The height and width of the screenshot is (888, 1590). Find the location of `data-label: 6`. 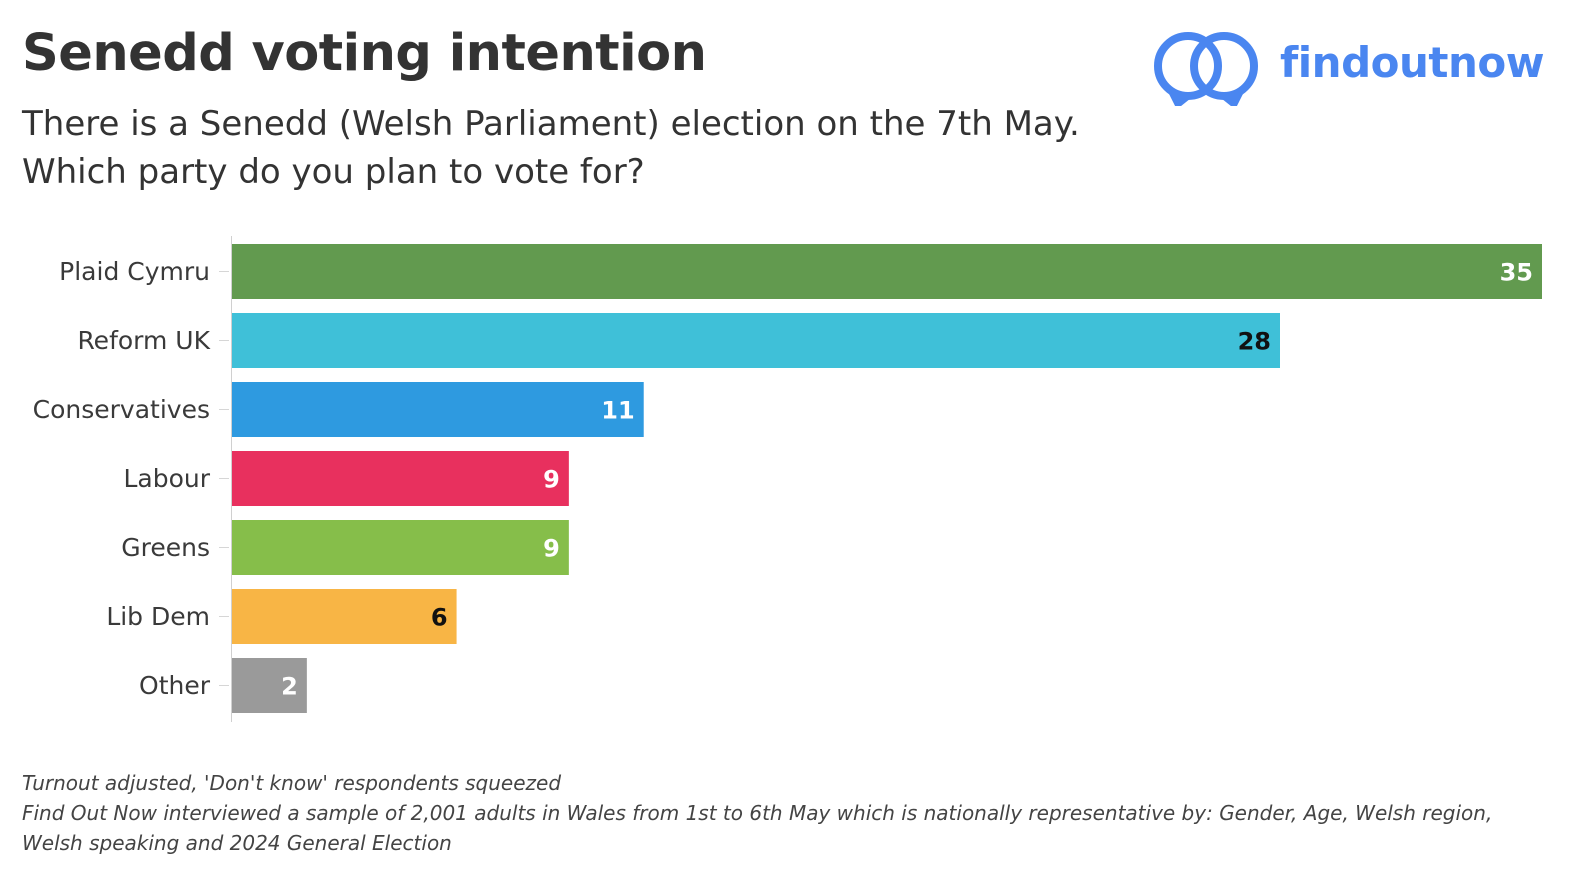

data-label: 6 is located at coordinates (439, 618).